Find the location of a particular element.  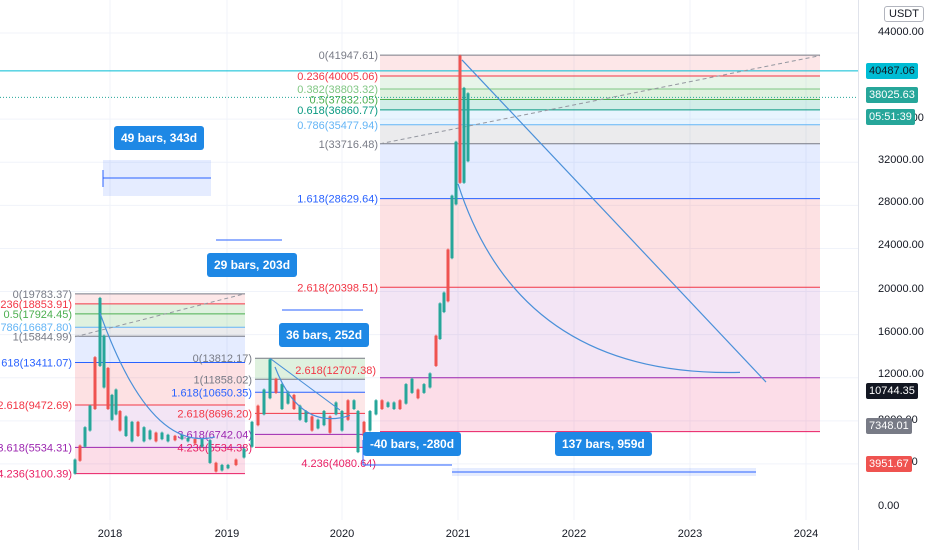

fib-label: 0.382(38803.32) is located at coordinates (337, 90).